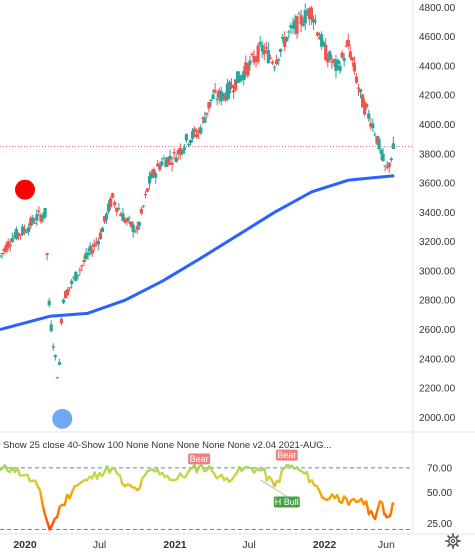  What do you see at coordinates (437, 213) in the screenshot?
I see `y-tick-label: 3400.00` at bounding box center [437, 213].